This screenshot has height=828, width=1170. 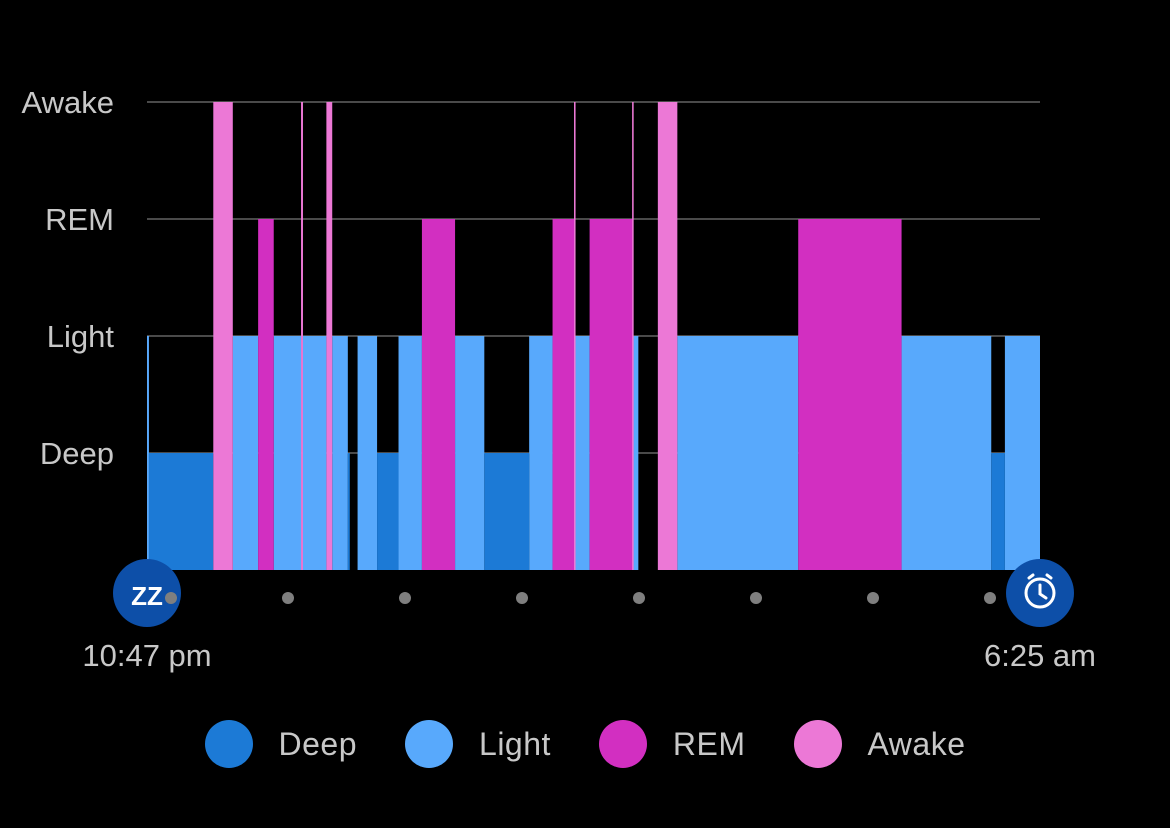 I want to click on start-badge-circle, so click(x=147, y=593).